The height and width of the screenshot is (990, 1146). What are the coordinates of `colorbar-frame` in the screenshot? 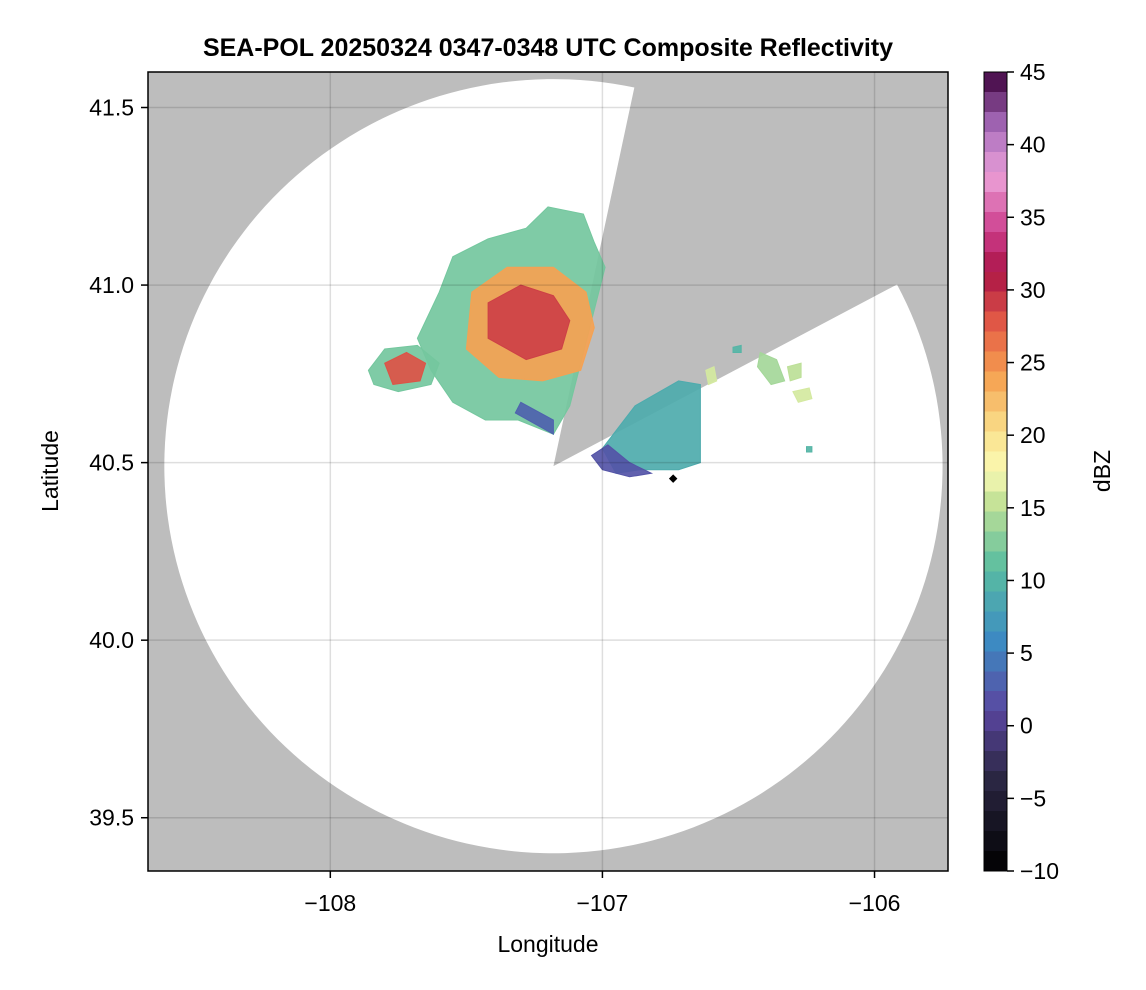 It's located at (995, 471).